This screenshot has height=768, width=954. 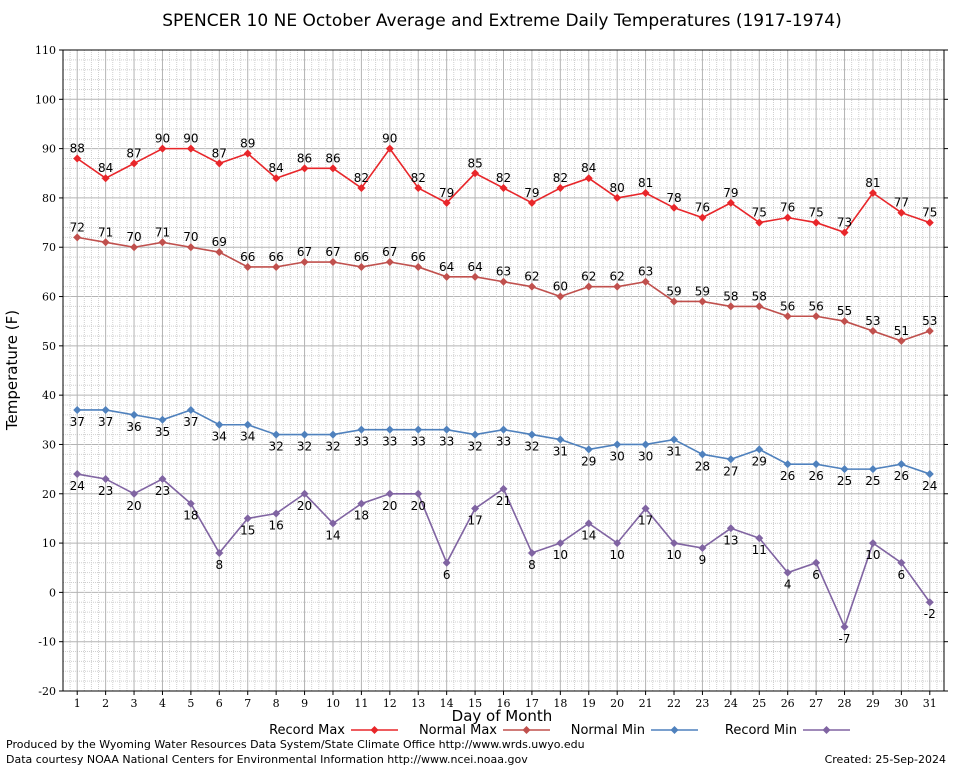 What do you see at coordinates (49, 198) in the screenshot?
I see `y-tick-label: 80` at bounding box center [49, 198].